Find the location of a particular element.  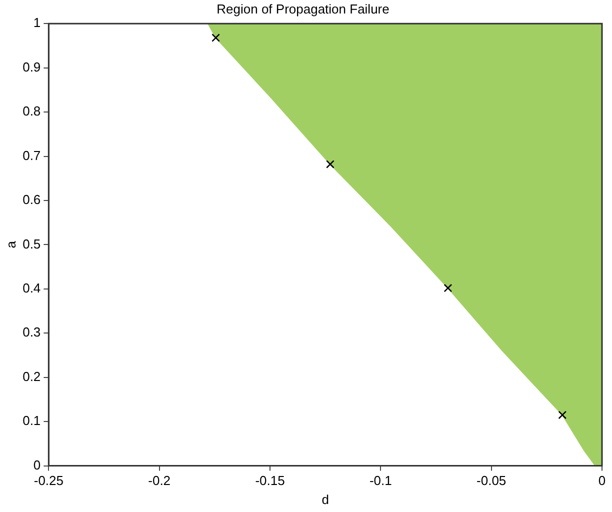

y-tick-label: 0.2 is located at coordinates (31, 376).